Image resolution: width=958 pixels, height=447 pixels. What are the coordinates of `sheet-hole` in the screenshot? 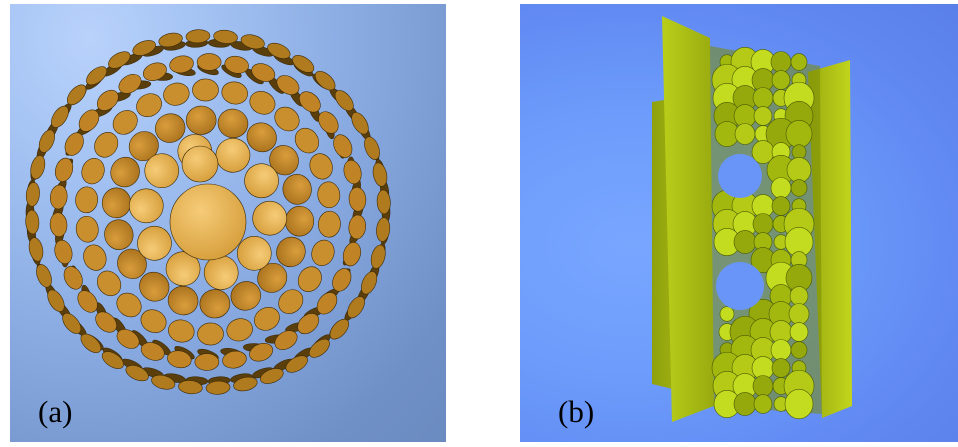 It's located at (740, 286).